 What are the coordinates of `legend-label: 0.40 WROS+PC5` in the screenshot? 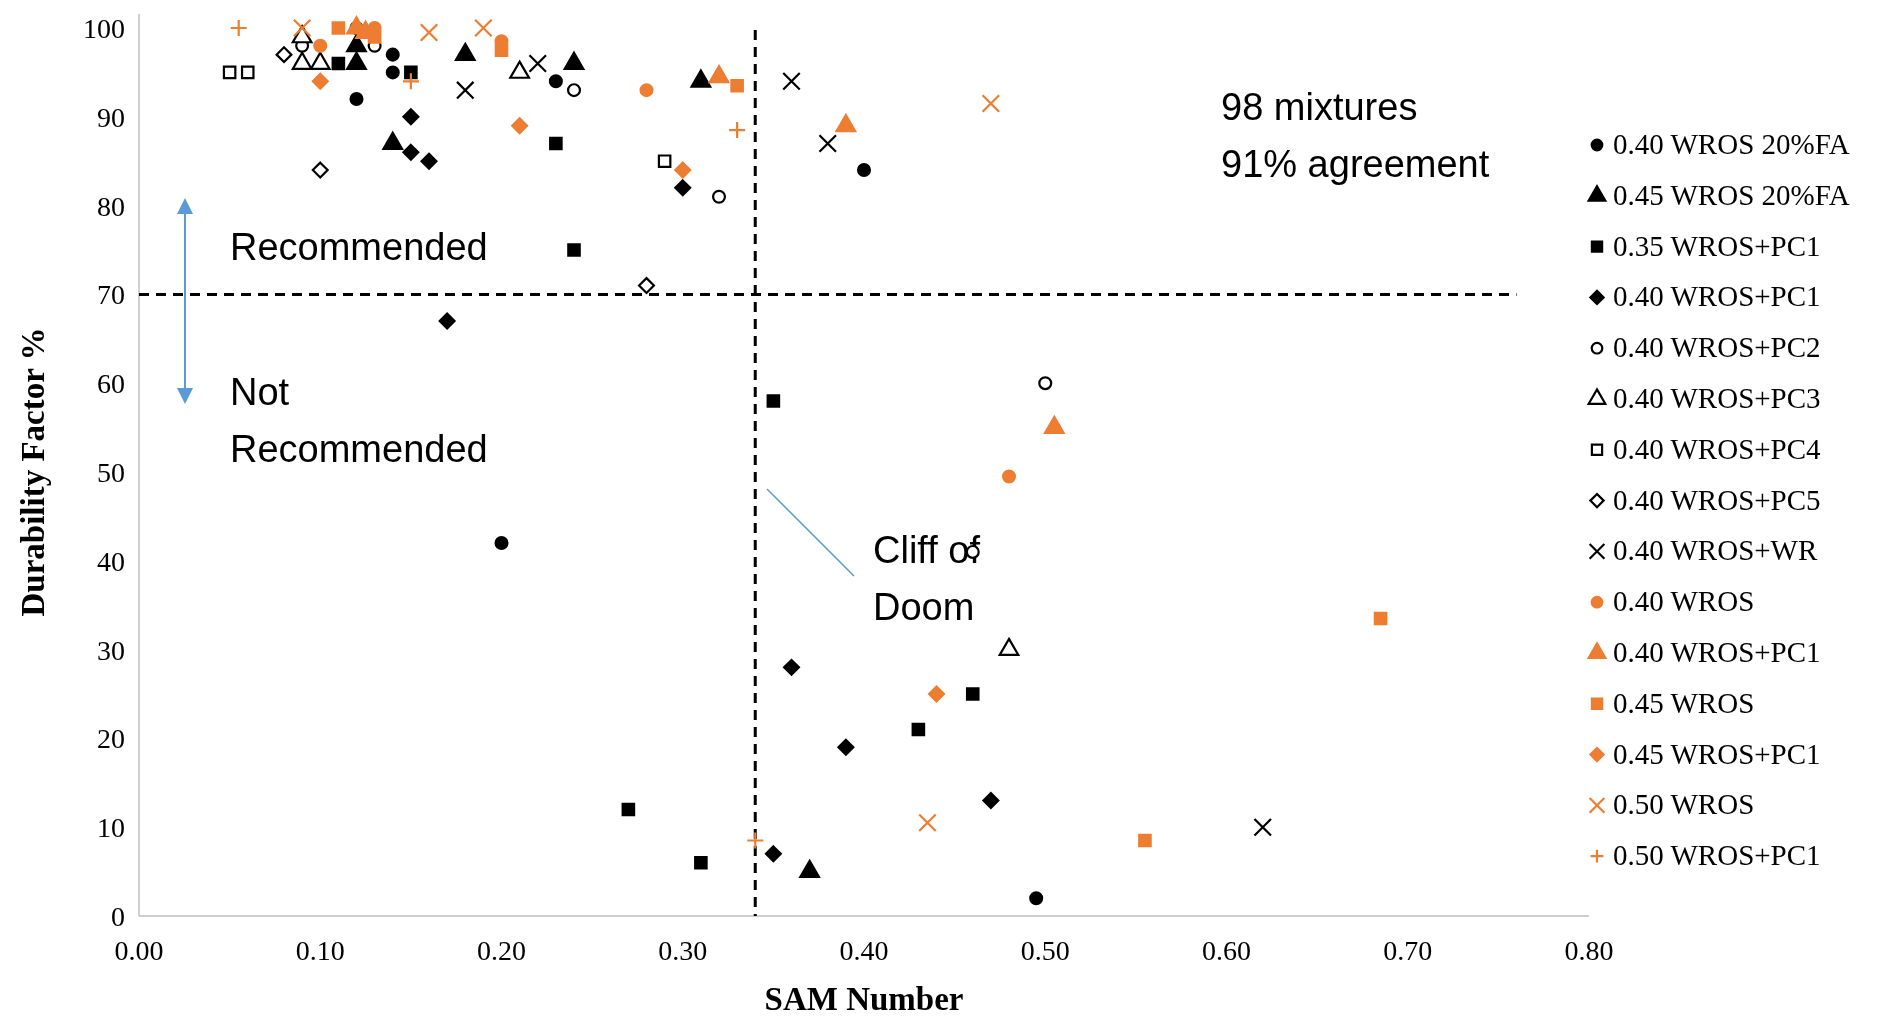 It's located at (1717, 499).